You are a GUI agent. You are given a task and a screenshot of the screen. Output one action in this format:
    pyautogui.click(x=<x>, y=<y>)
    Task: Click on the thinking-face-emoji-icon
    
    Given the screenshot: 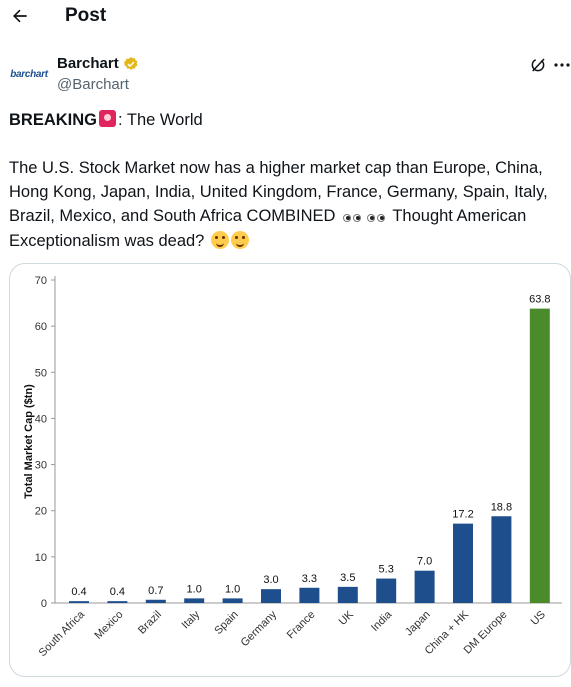 What is the action you would take?
    pyautogui.click(x=219, y=240)
    